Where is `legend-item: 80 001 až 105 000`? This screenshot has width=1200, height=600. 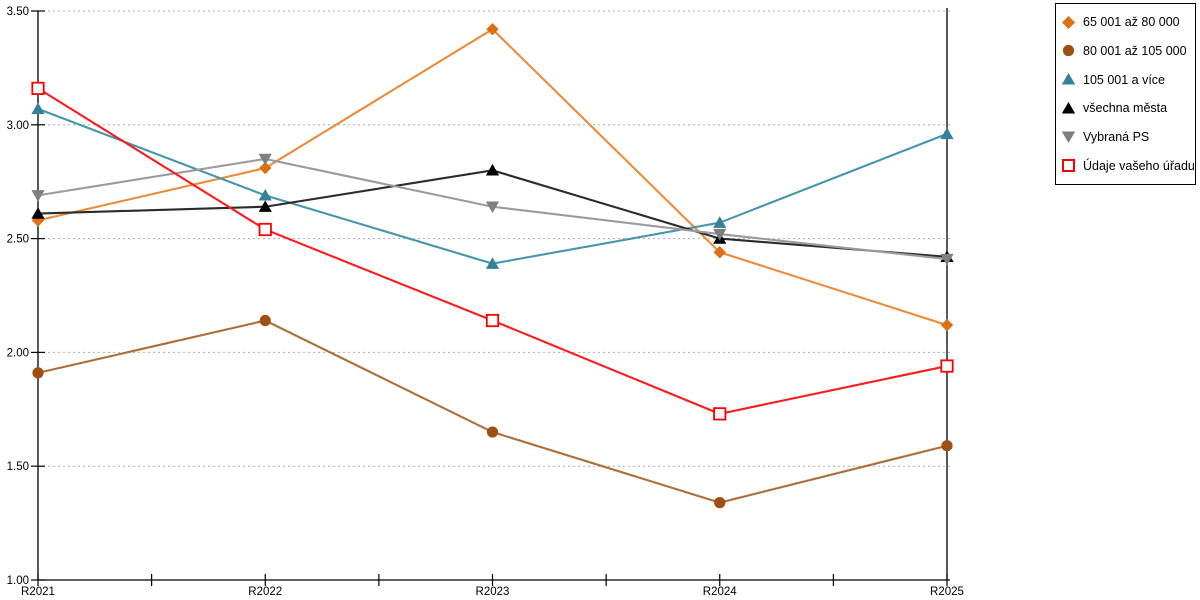 legend-item: 80 001 až 105 000 is located at coordinates (1127, 50).